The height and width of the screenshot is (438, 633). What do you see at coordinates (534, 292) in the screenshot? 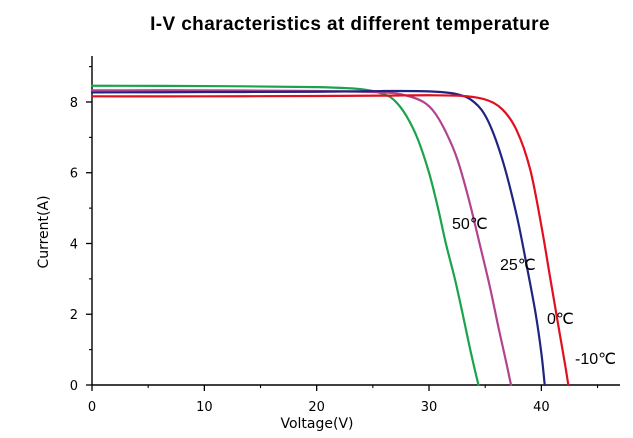
I see `annotation-layer: 50℃ 25℃ 0℃ -10℃` at bounding box center [534, 292].